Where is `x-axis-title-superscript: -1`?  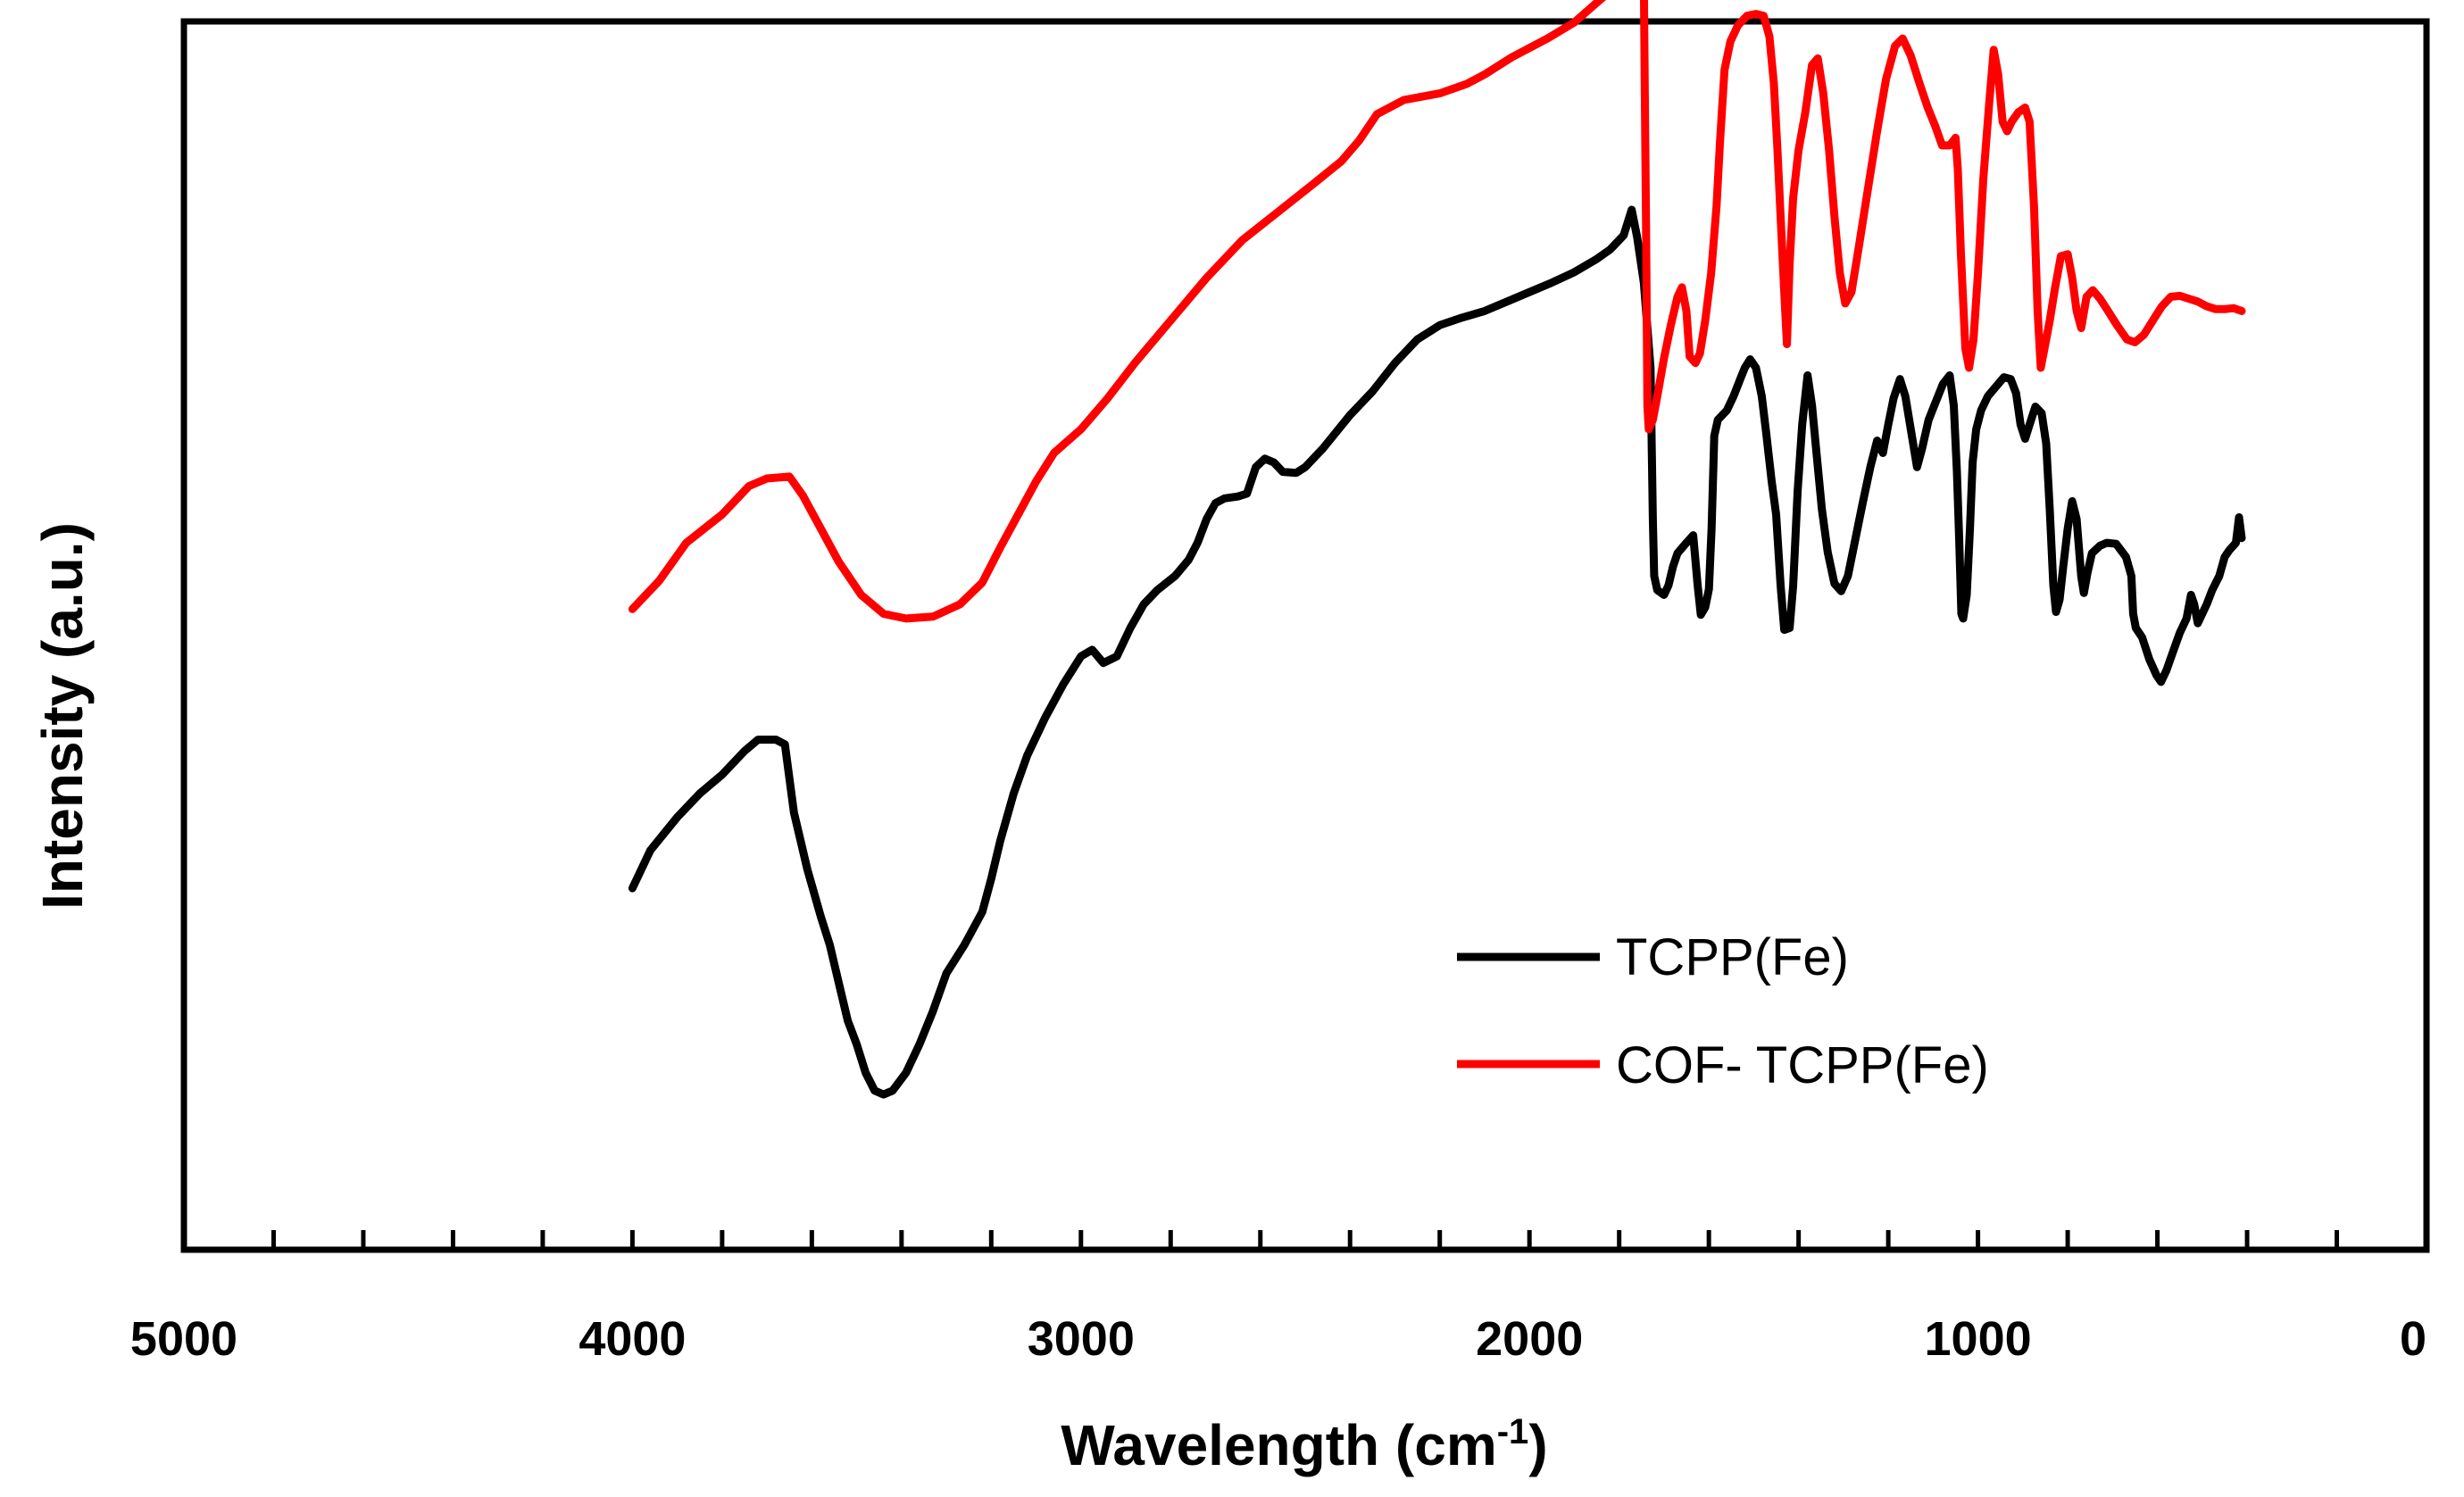 x-axis-title-superscript: -1 is located at coordinates (1513, 1431).